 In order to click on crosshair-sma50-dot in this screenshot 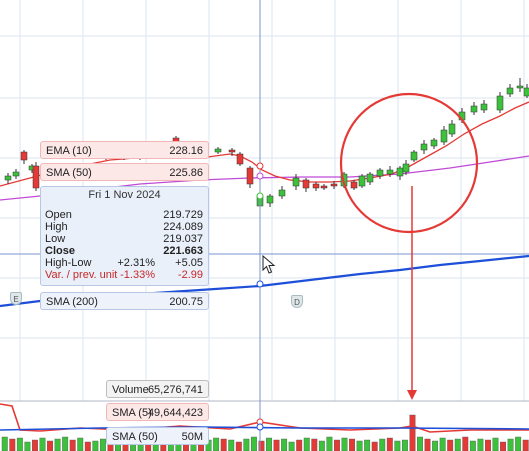, I will do `click(260, 176)`.